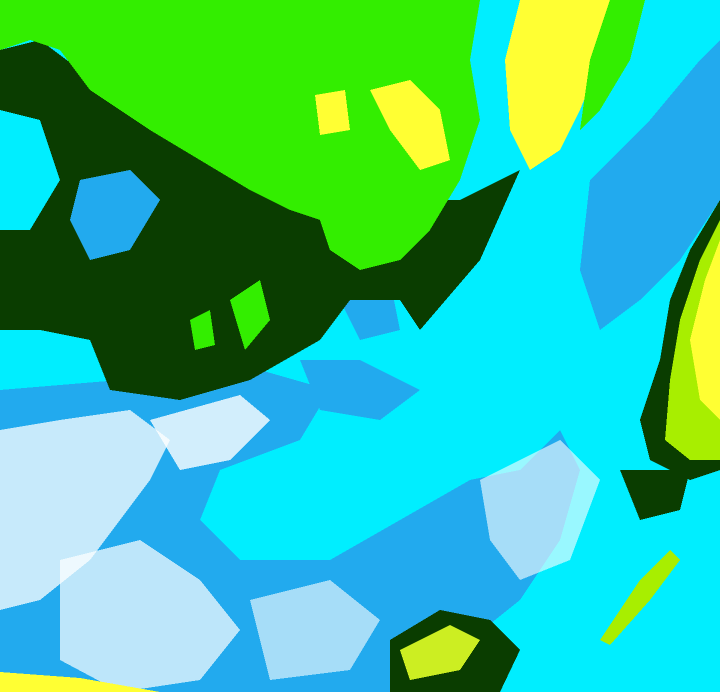  Describe the element at coordinates (332, 112) in the screenshot. I see `yellow-patch` at that location.